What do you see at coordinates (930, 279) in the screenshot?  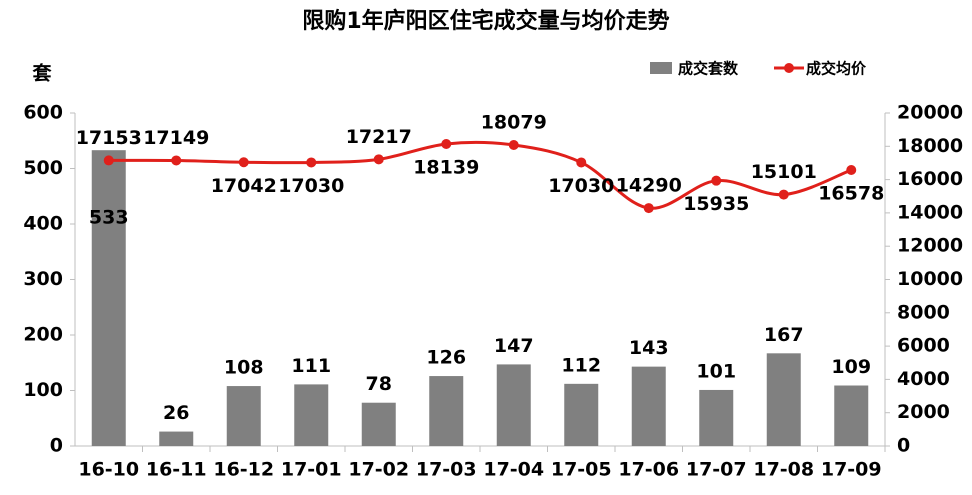 I see `y2-tick-label: 10000` at bounding box center [930, 279].